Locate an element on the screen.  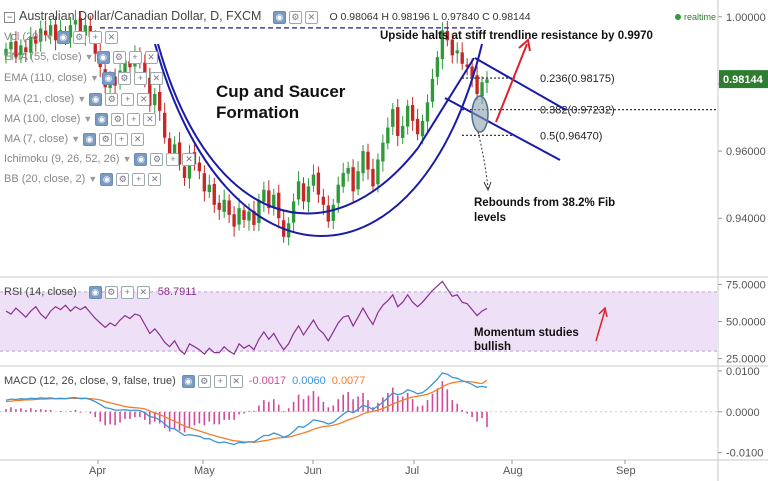
rsi-tick-label: 25.0000 is located at coordinates (746, 360).